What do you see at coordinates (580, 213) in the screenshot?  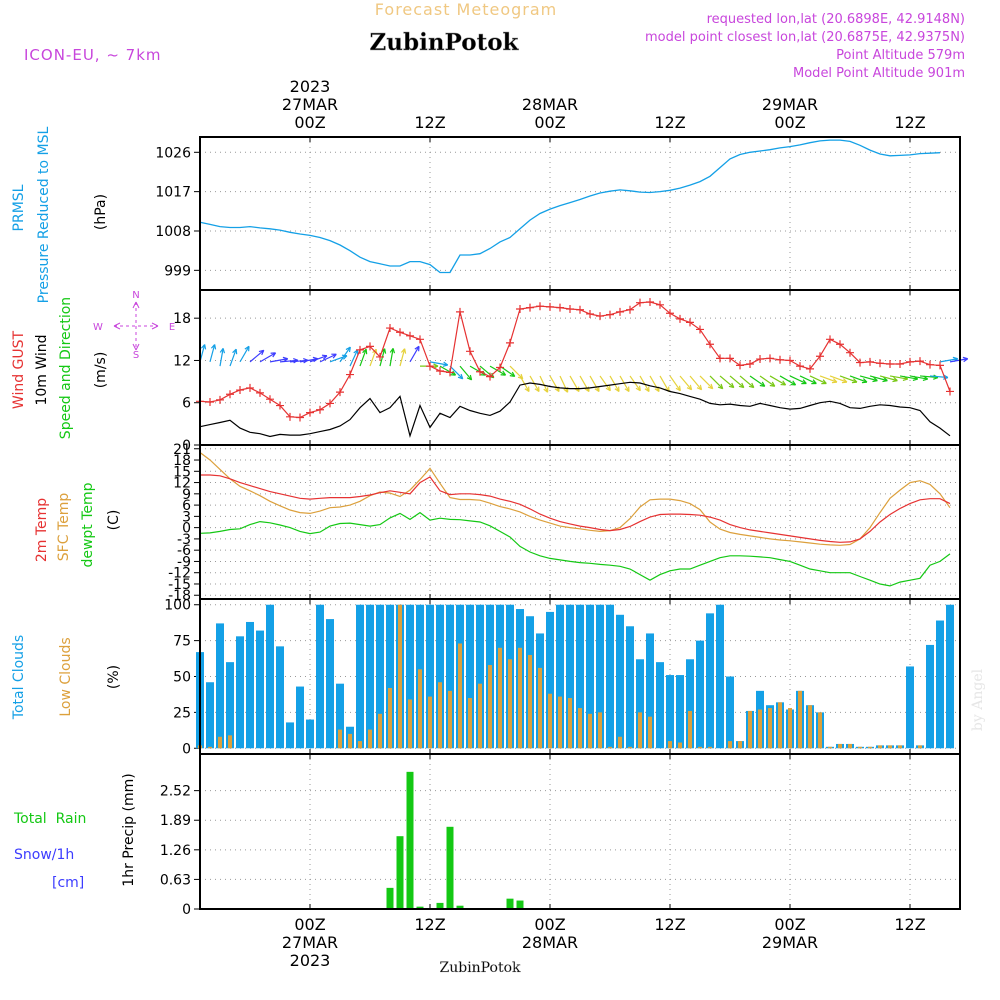 I see `panel-border` at bounding box center [580, 213].